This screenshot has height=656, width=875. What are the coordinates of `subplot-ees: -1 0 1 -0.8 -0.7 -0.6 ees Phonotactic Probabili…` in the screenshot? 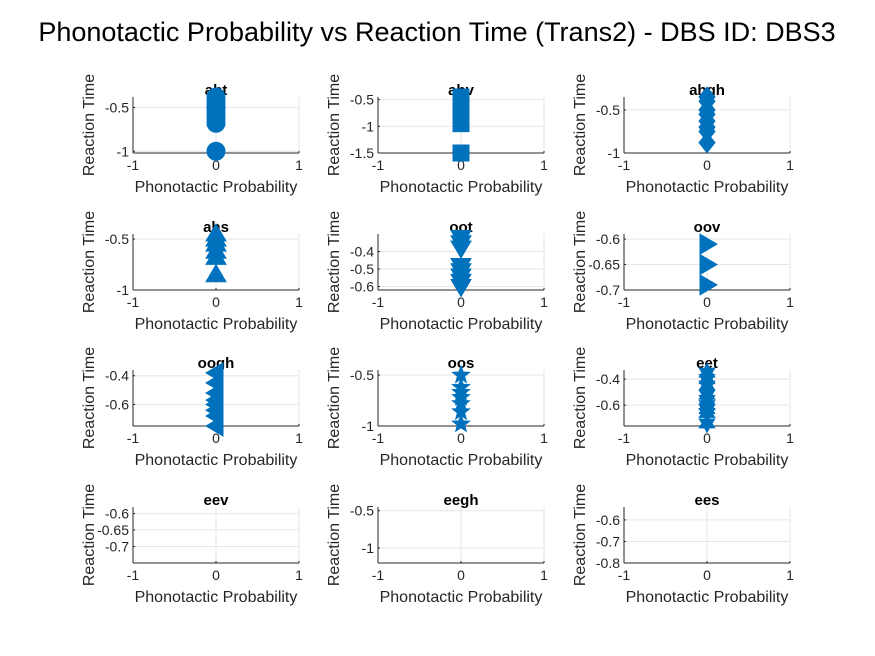 It's located at (683, 545).